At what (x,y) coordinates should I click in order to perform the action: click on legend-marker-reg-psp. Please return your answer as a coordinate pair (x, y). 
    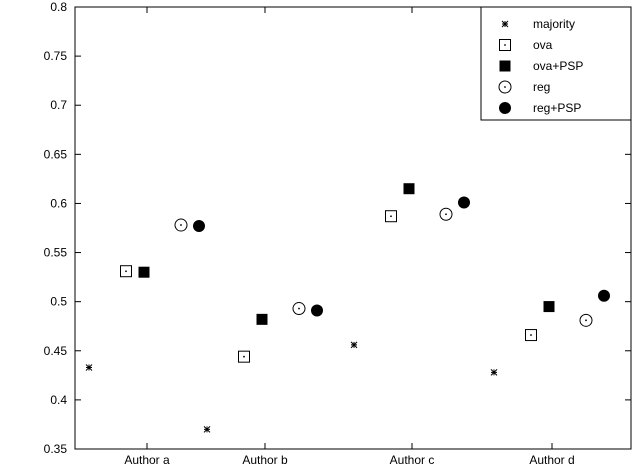
    Looking at the image, I should click on (505, 108).